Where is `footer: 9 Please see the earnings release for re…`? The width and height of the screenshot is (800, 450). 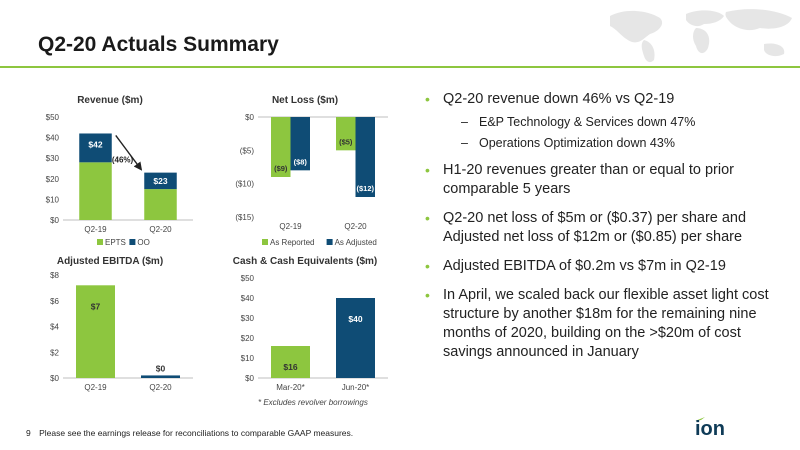
footer: 9 Please see the earnings release for re… is located at coordinates (189, 433).